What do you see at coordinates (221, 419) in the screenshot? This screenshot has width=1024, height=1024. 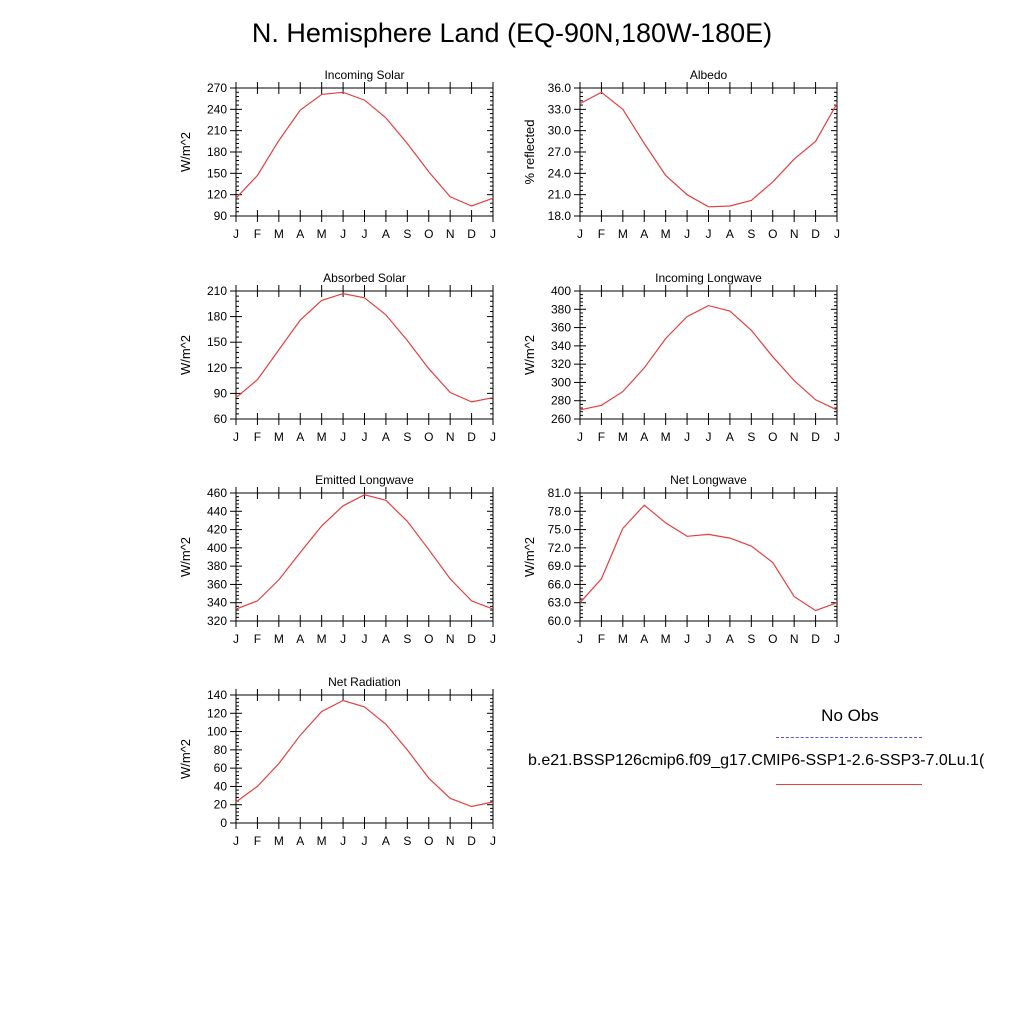 I see `y-tick-label: 60` at bounding box center [221, 419].